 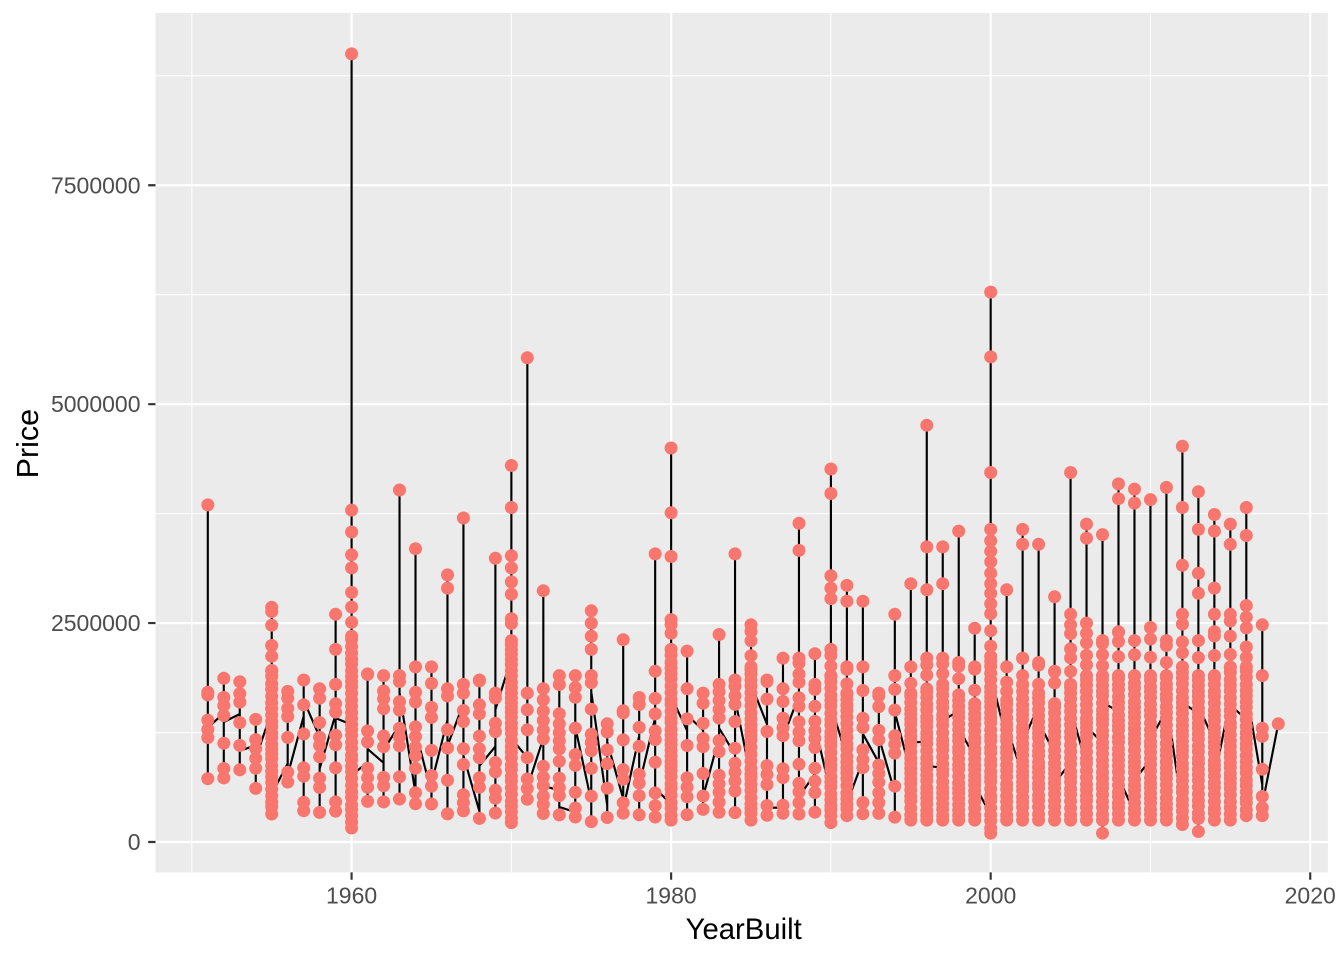 I want to click on svg-text: Price, so click(x=28, y=444).